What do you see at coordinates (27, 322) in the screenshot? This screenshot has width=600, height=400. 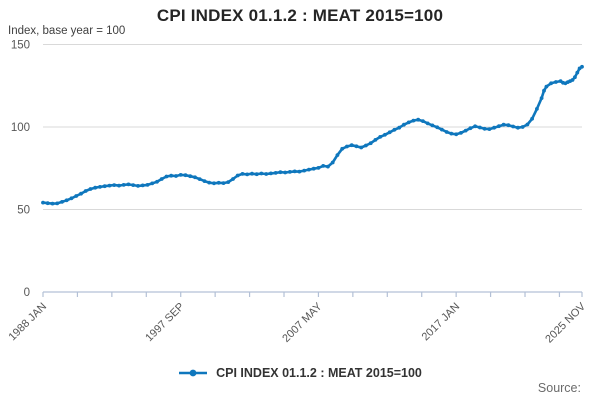 I see `x-tick-label: 1988 JAN` at bounding box center [27, 322].